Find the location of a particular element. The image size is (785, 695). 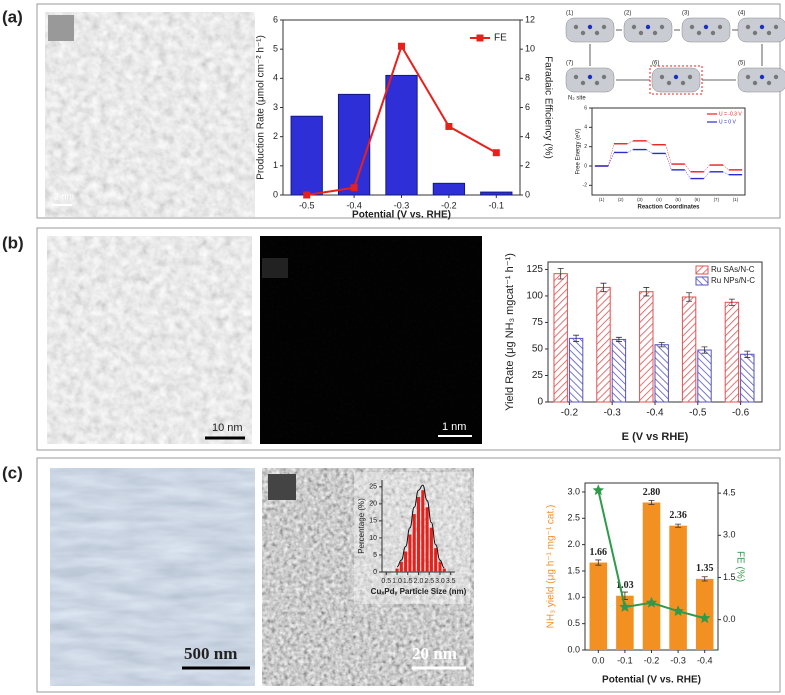

x-tick-label: -0.6 is located at coordinates (741, 413).